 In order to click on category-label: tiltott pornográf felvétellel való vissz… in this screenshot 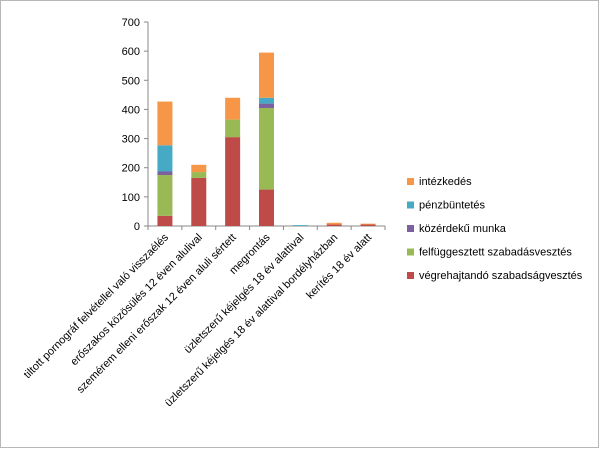, I will do `click(97, 306)`.